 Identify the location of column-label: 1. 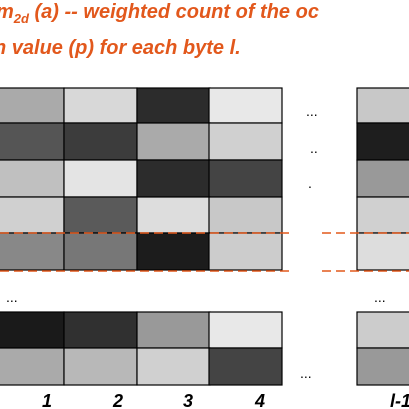
(47, 400).